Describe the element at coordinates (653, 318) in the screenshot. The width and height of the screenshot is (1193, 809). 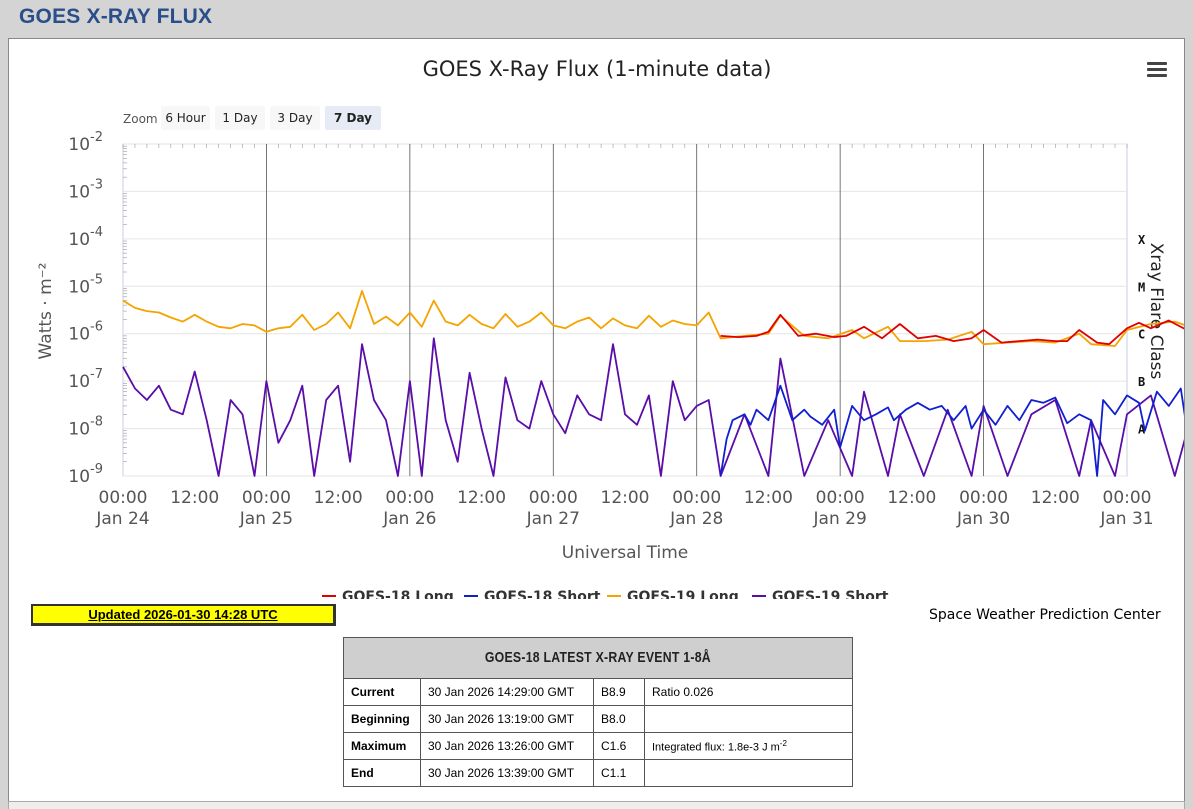
I see `series-line-goes-19-long` at that location.